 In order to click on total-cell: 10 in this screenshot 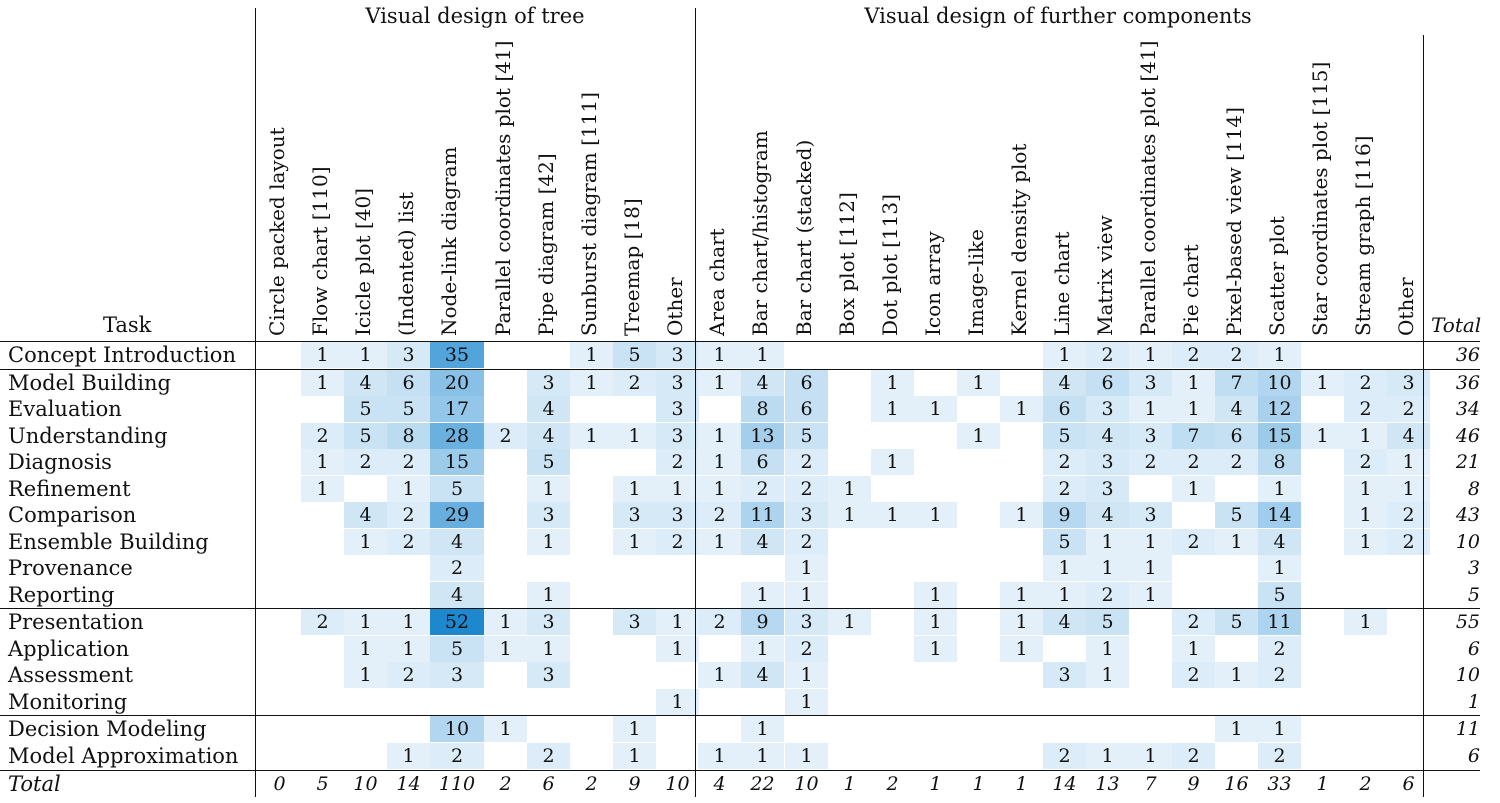, I will do `click(806, 784)`.